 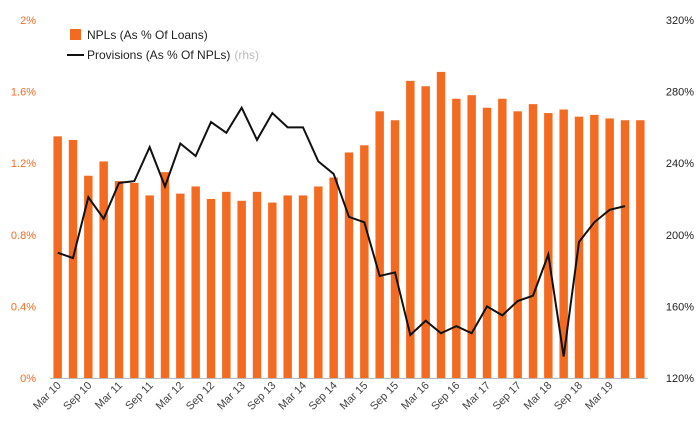 What do you see at coordinates (23, 164) in the screenshot?
I see `left-tick-label: 1.2%` at bounding box center [23, 164].